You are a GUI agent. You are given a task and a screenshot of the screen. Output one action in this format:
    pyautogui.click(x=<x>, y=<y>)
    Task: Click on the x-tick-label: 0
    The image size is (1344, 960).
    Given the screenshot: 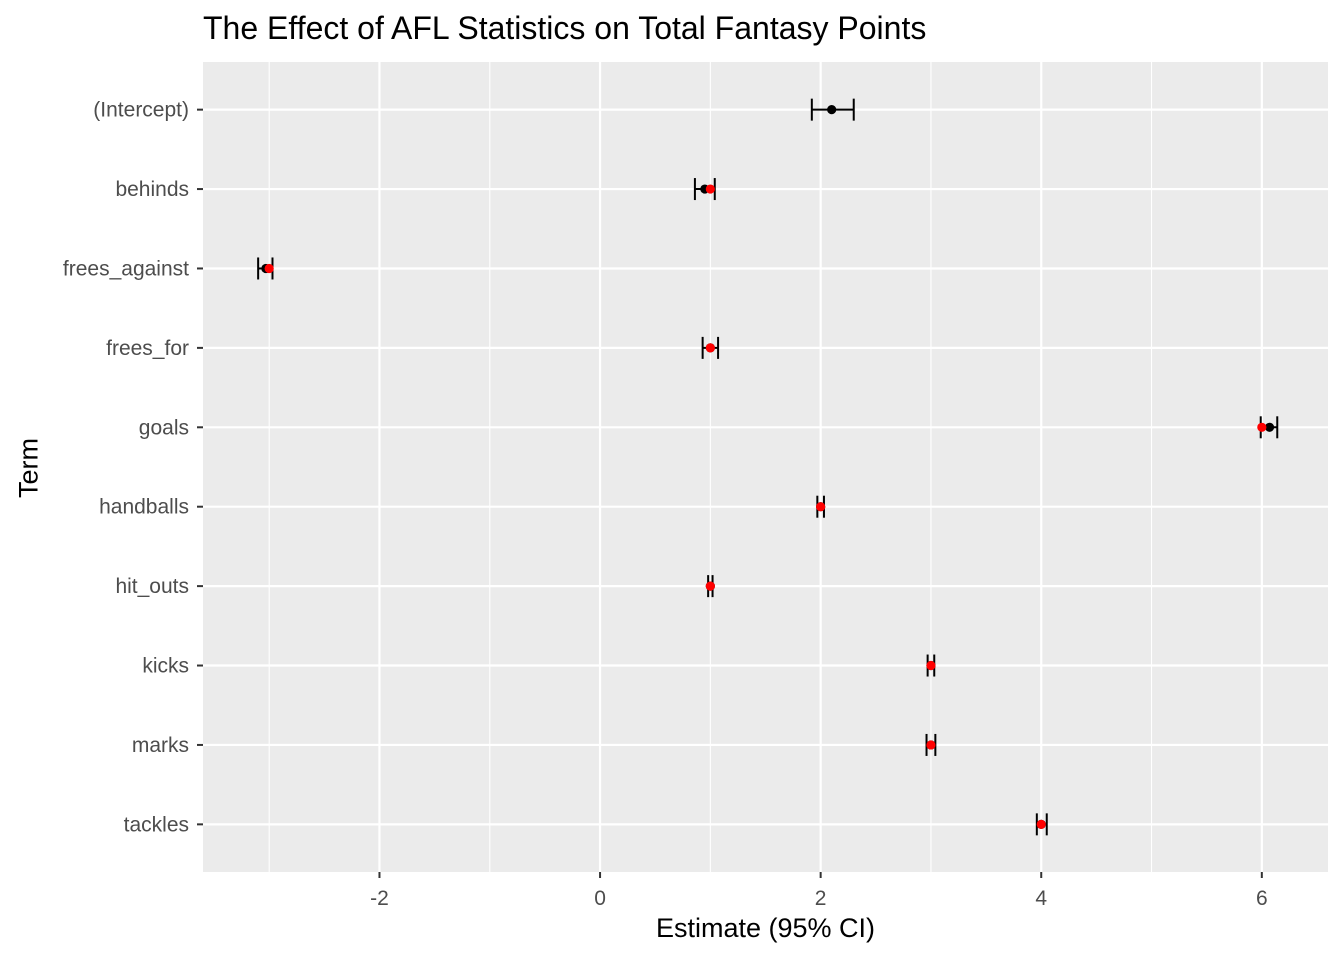 What is the action you would take?
    pyautogui.click(x=600, y=898)
    